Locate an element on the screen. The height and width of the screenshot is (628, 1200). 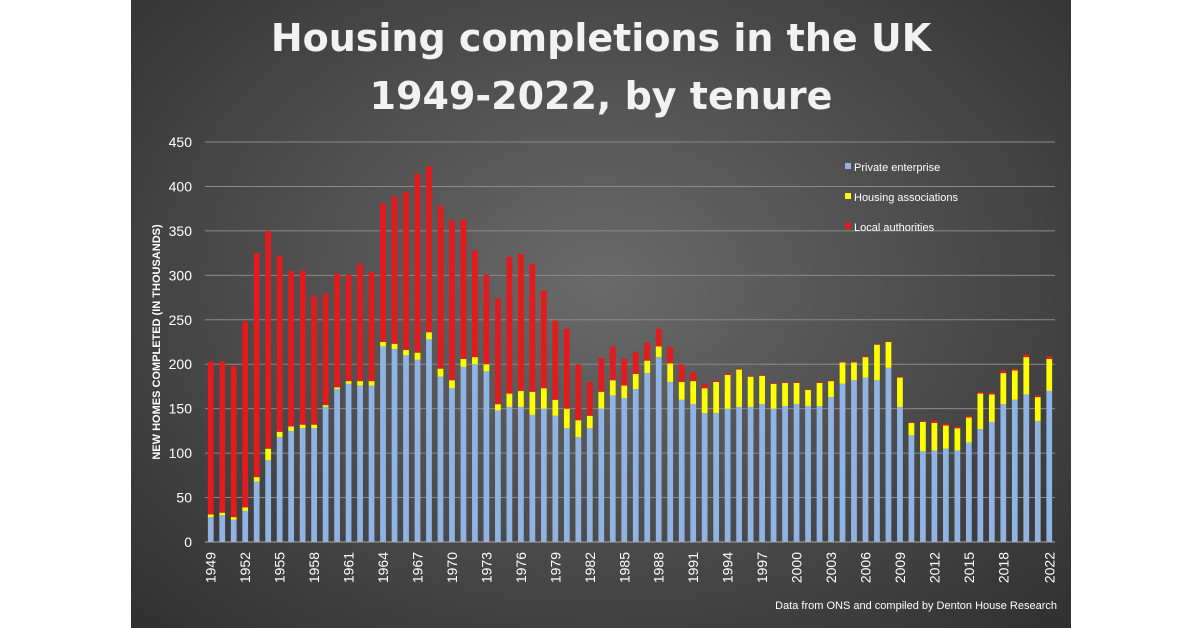
y-tick-label: 350 is located at coordinates (181, 231).